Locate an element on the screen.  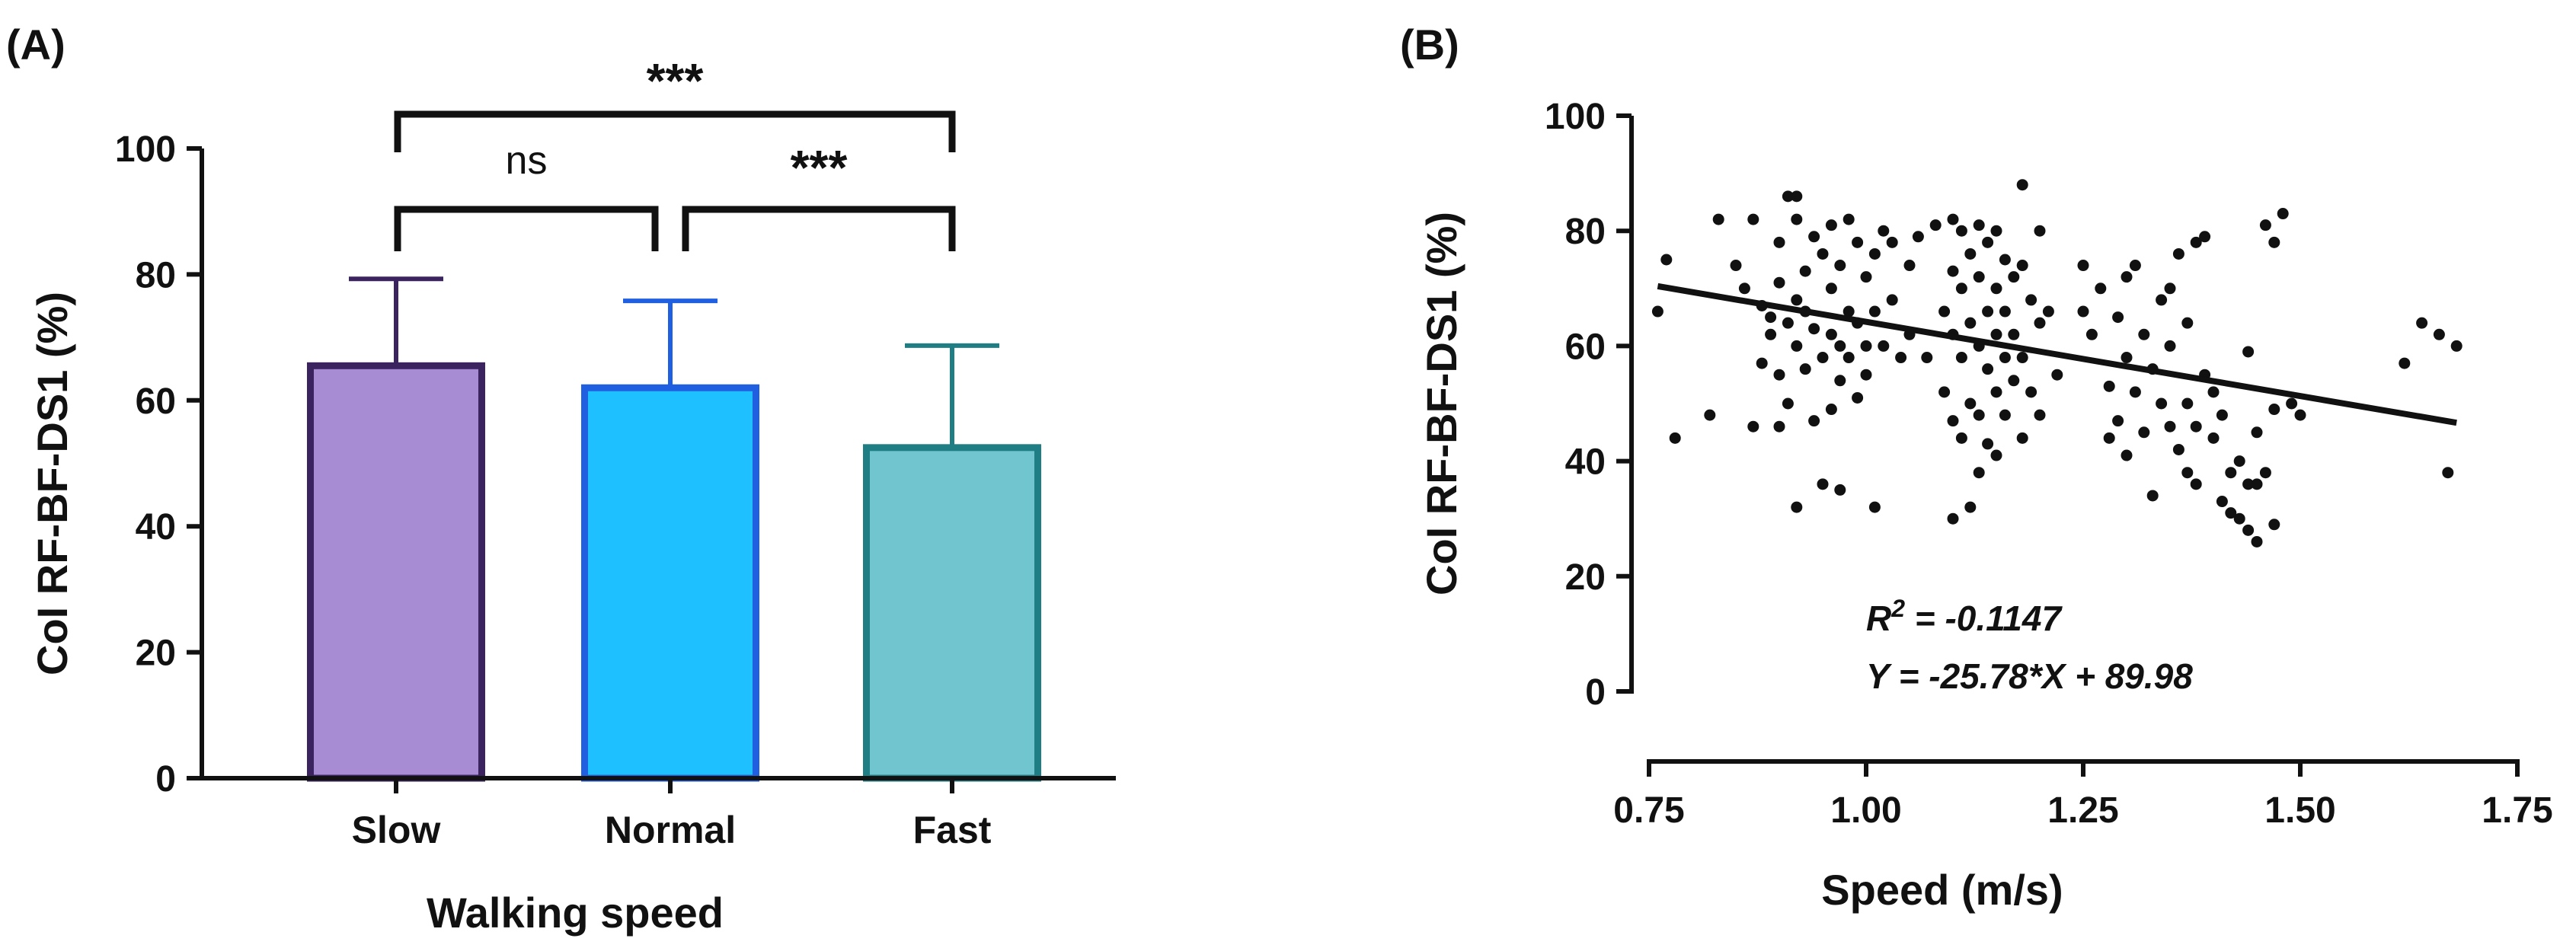
panel-b-points is located at coordinates (2057, 363).